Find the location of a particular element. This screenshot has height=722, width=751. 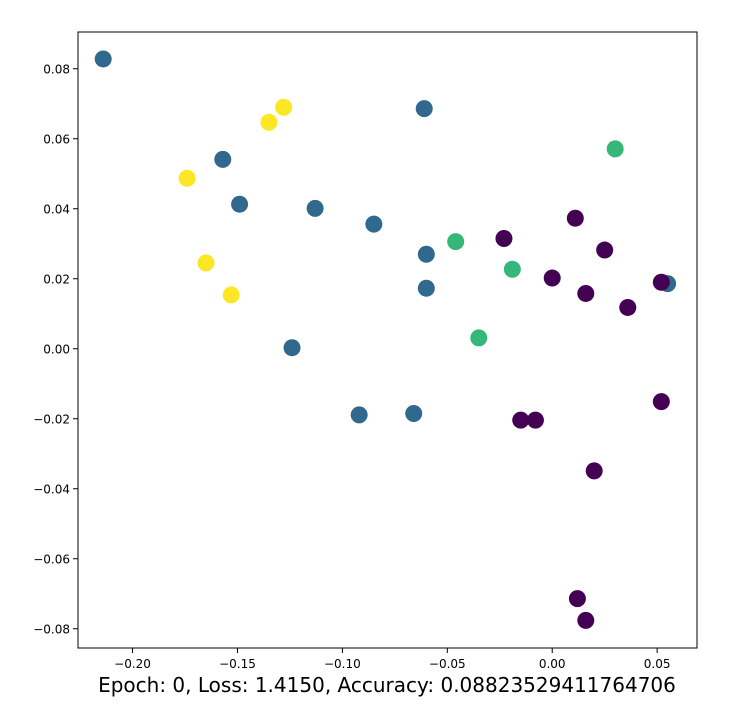

y-tick-label: 0.02 is located at coordinates (56, 279).